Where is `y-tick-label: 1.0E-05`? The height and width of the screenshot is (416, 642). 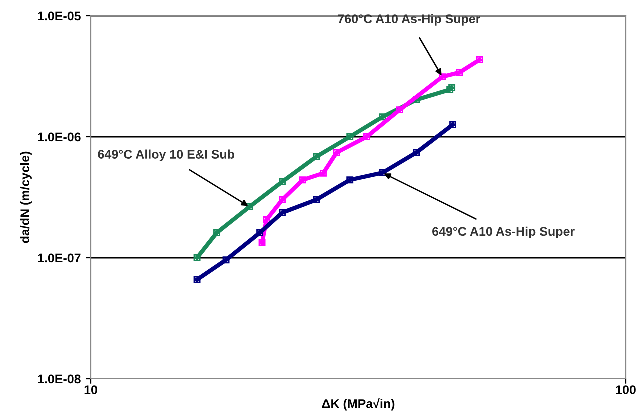 y-tick-label: 1.0E-05 is located at coordinates (59, 16).